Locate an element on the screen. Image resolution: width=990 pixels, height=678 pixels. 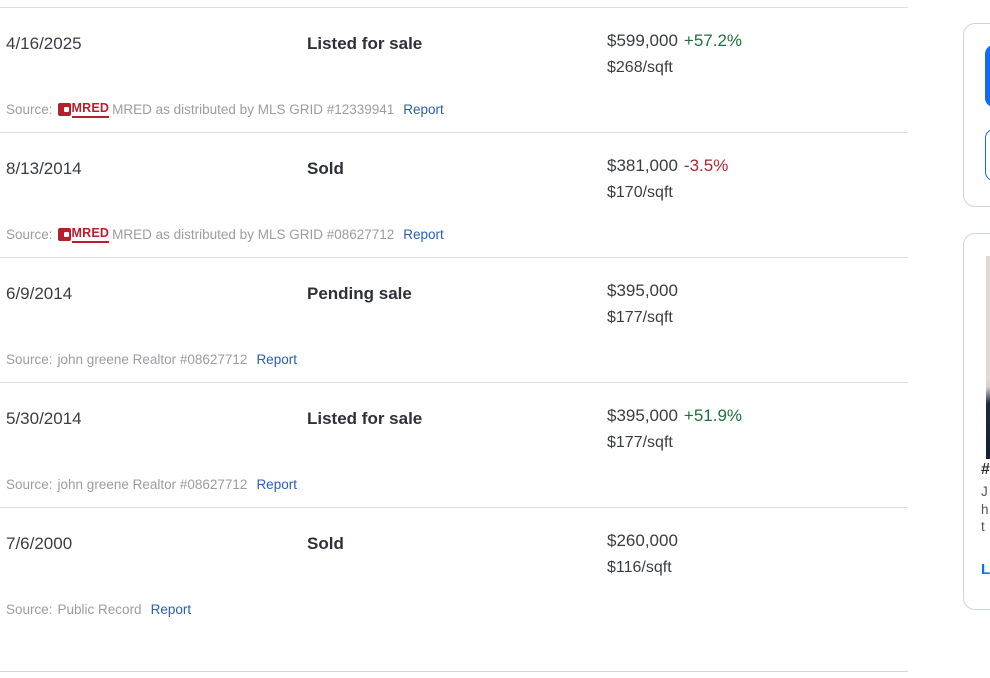
event-type: Pending sale is located at coordinates (359, 293).